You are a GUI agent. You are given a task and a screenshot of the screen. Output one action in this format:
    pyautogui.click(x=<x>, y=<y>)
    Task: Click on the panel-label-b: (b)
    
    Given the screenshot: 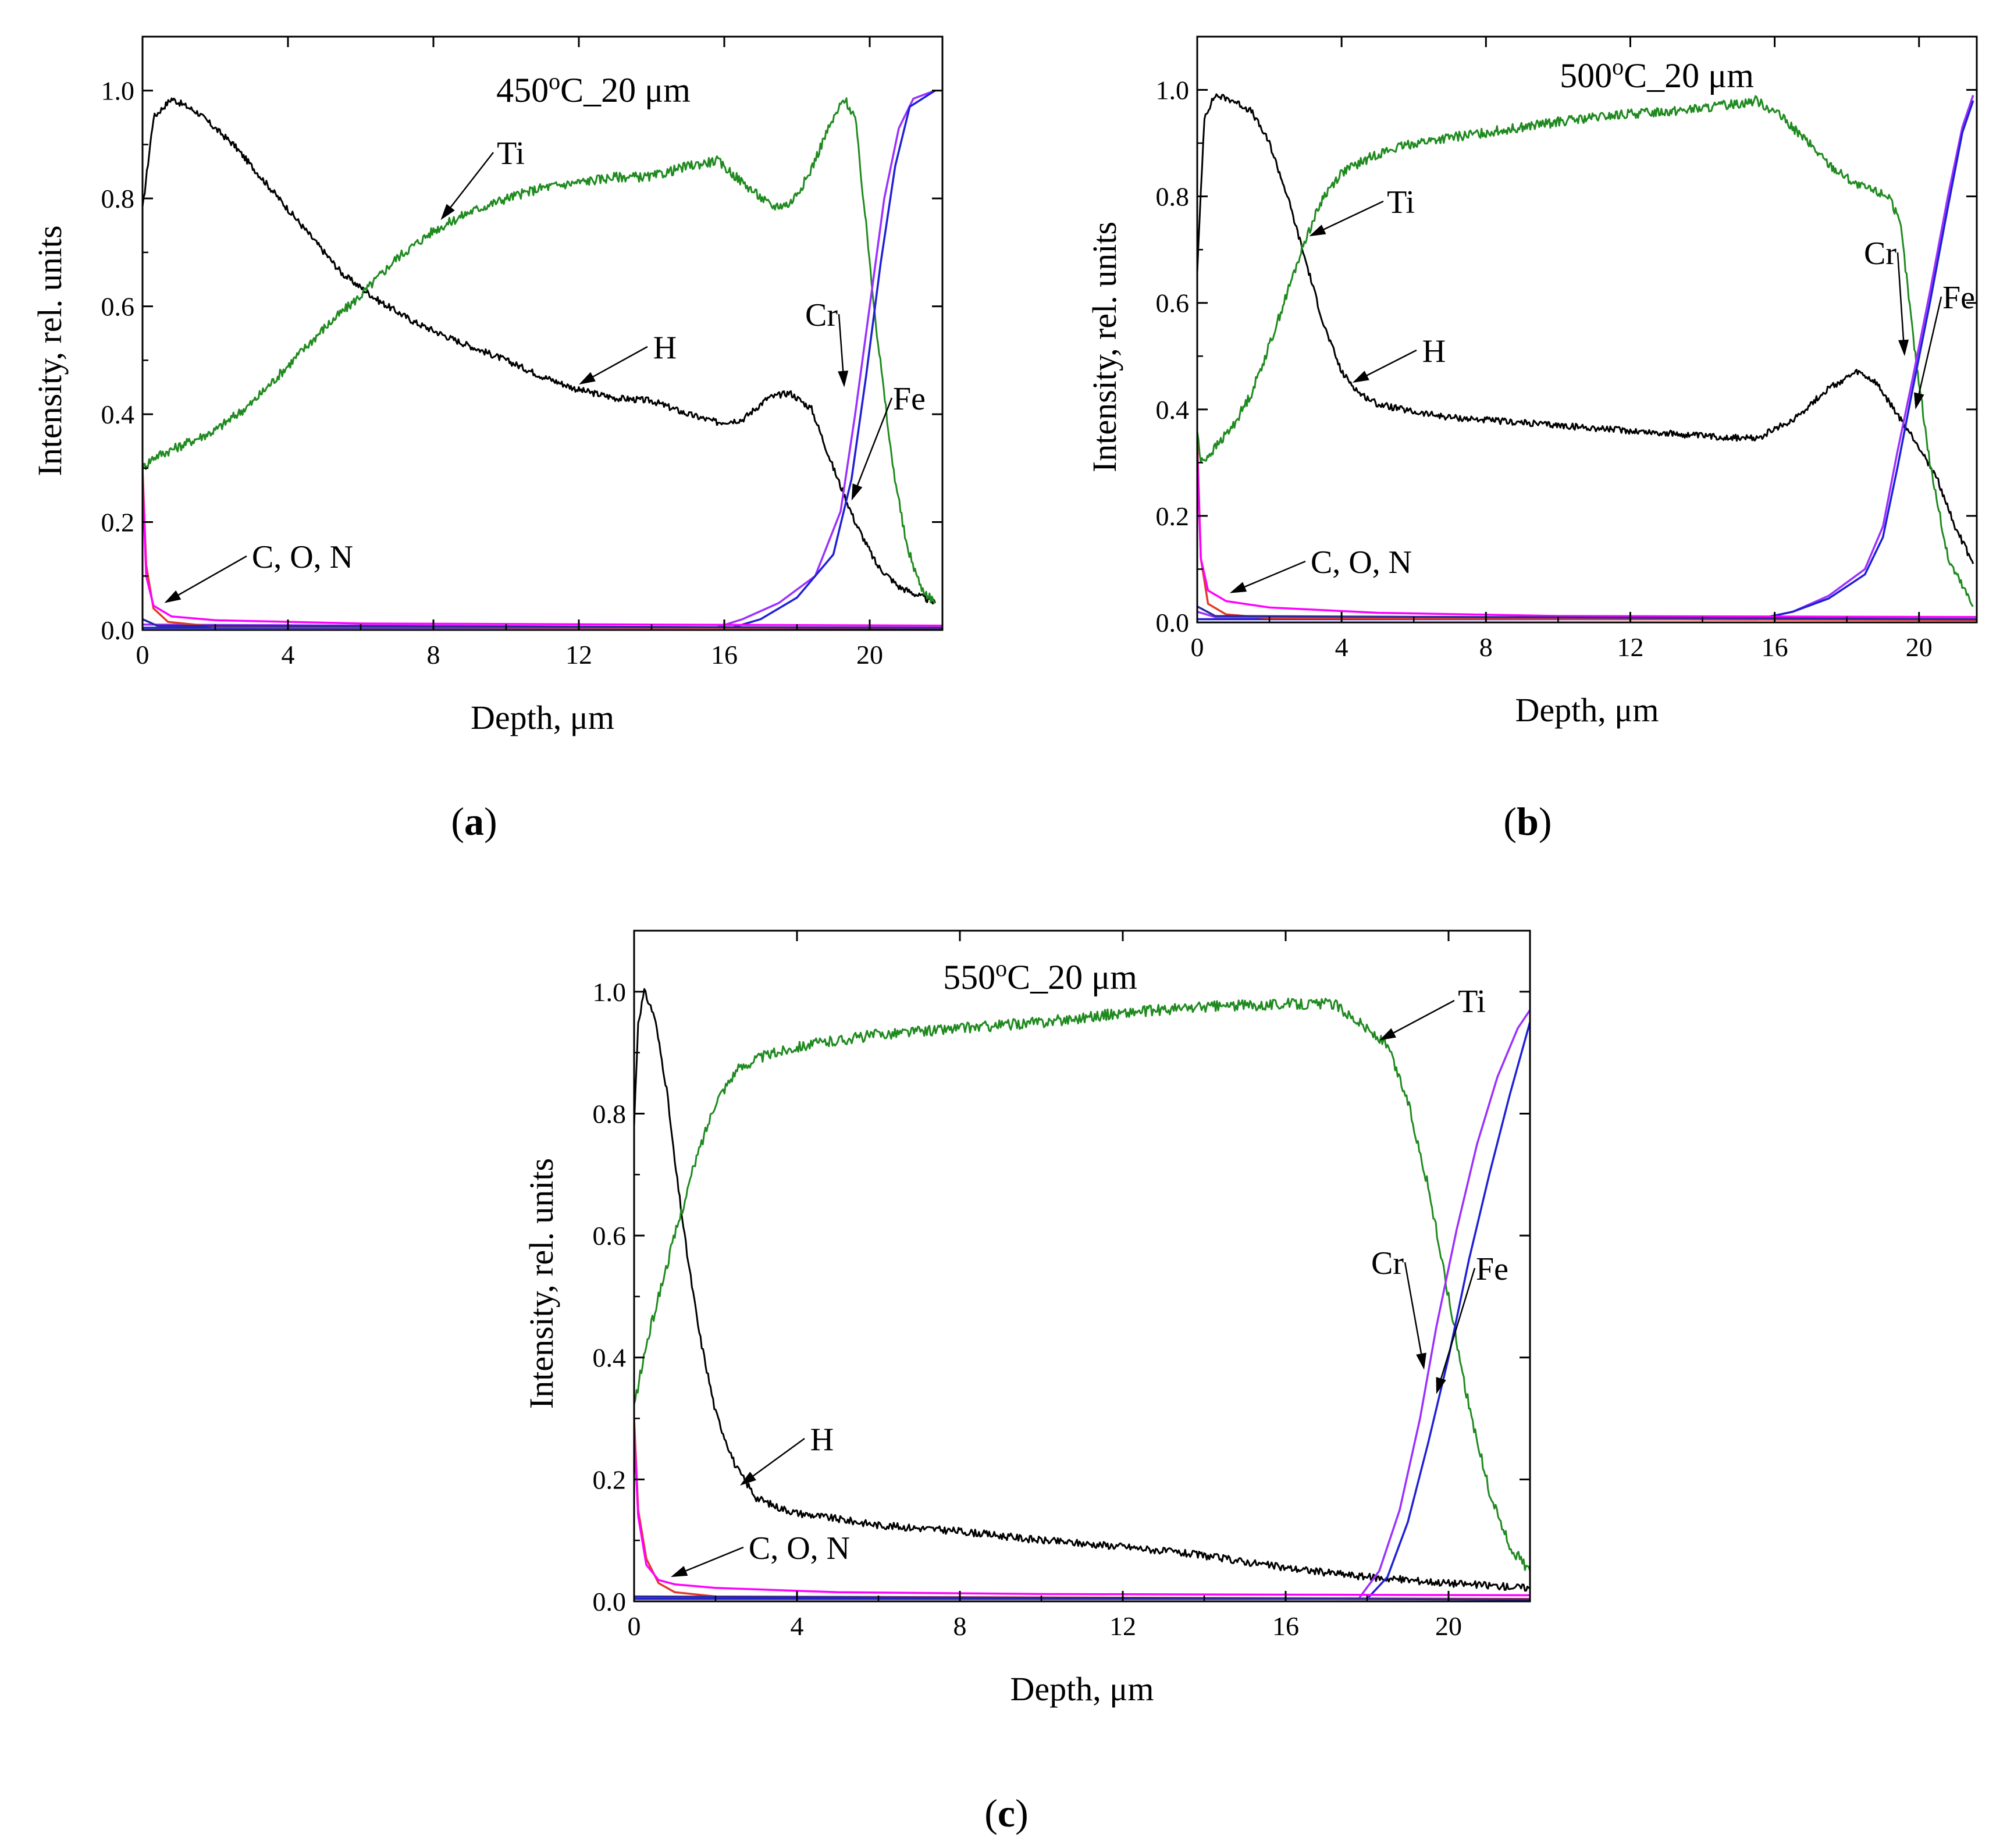 What is the action you would take?
    pyautogui.click(x=1528, y=821)
    